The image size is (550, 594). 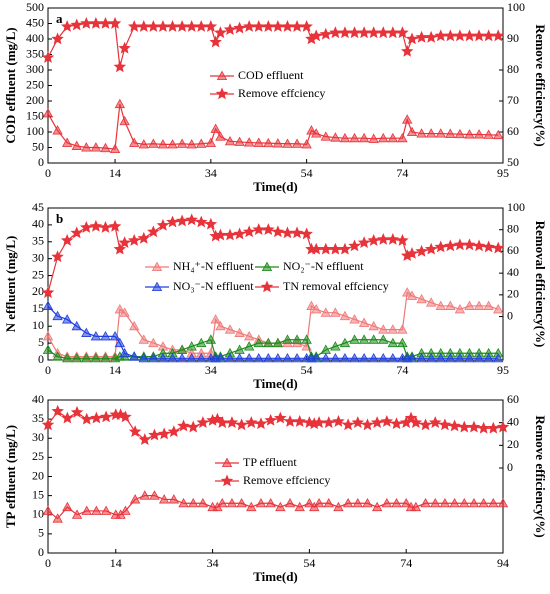 What do you see at coordinates (540, 284) in the screenshot?
I see `y2-axis-title: Removal efficiency(%)` at bounding box center [540, 284].